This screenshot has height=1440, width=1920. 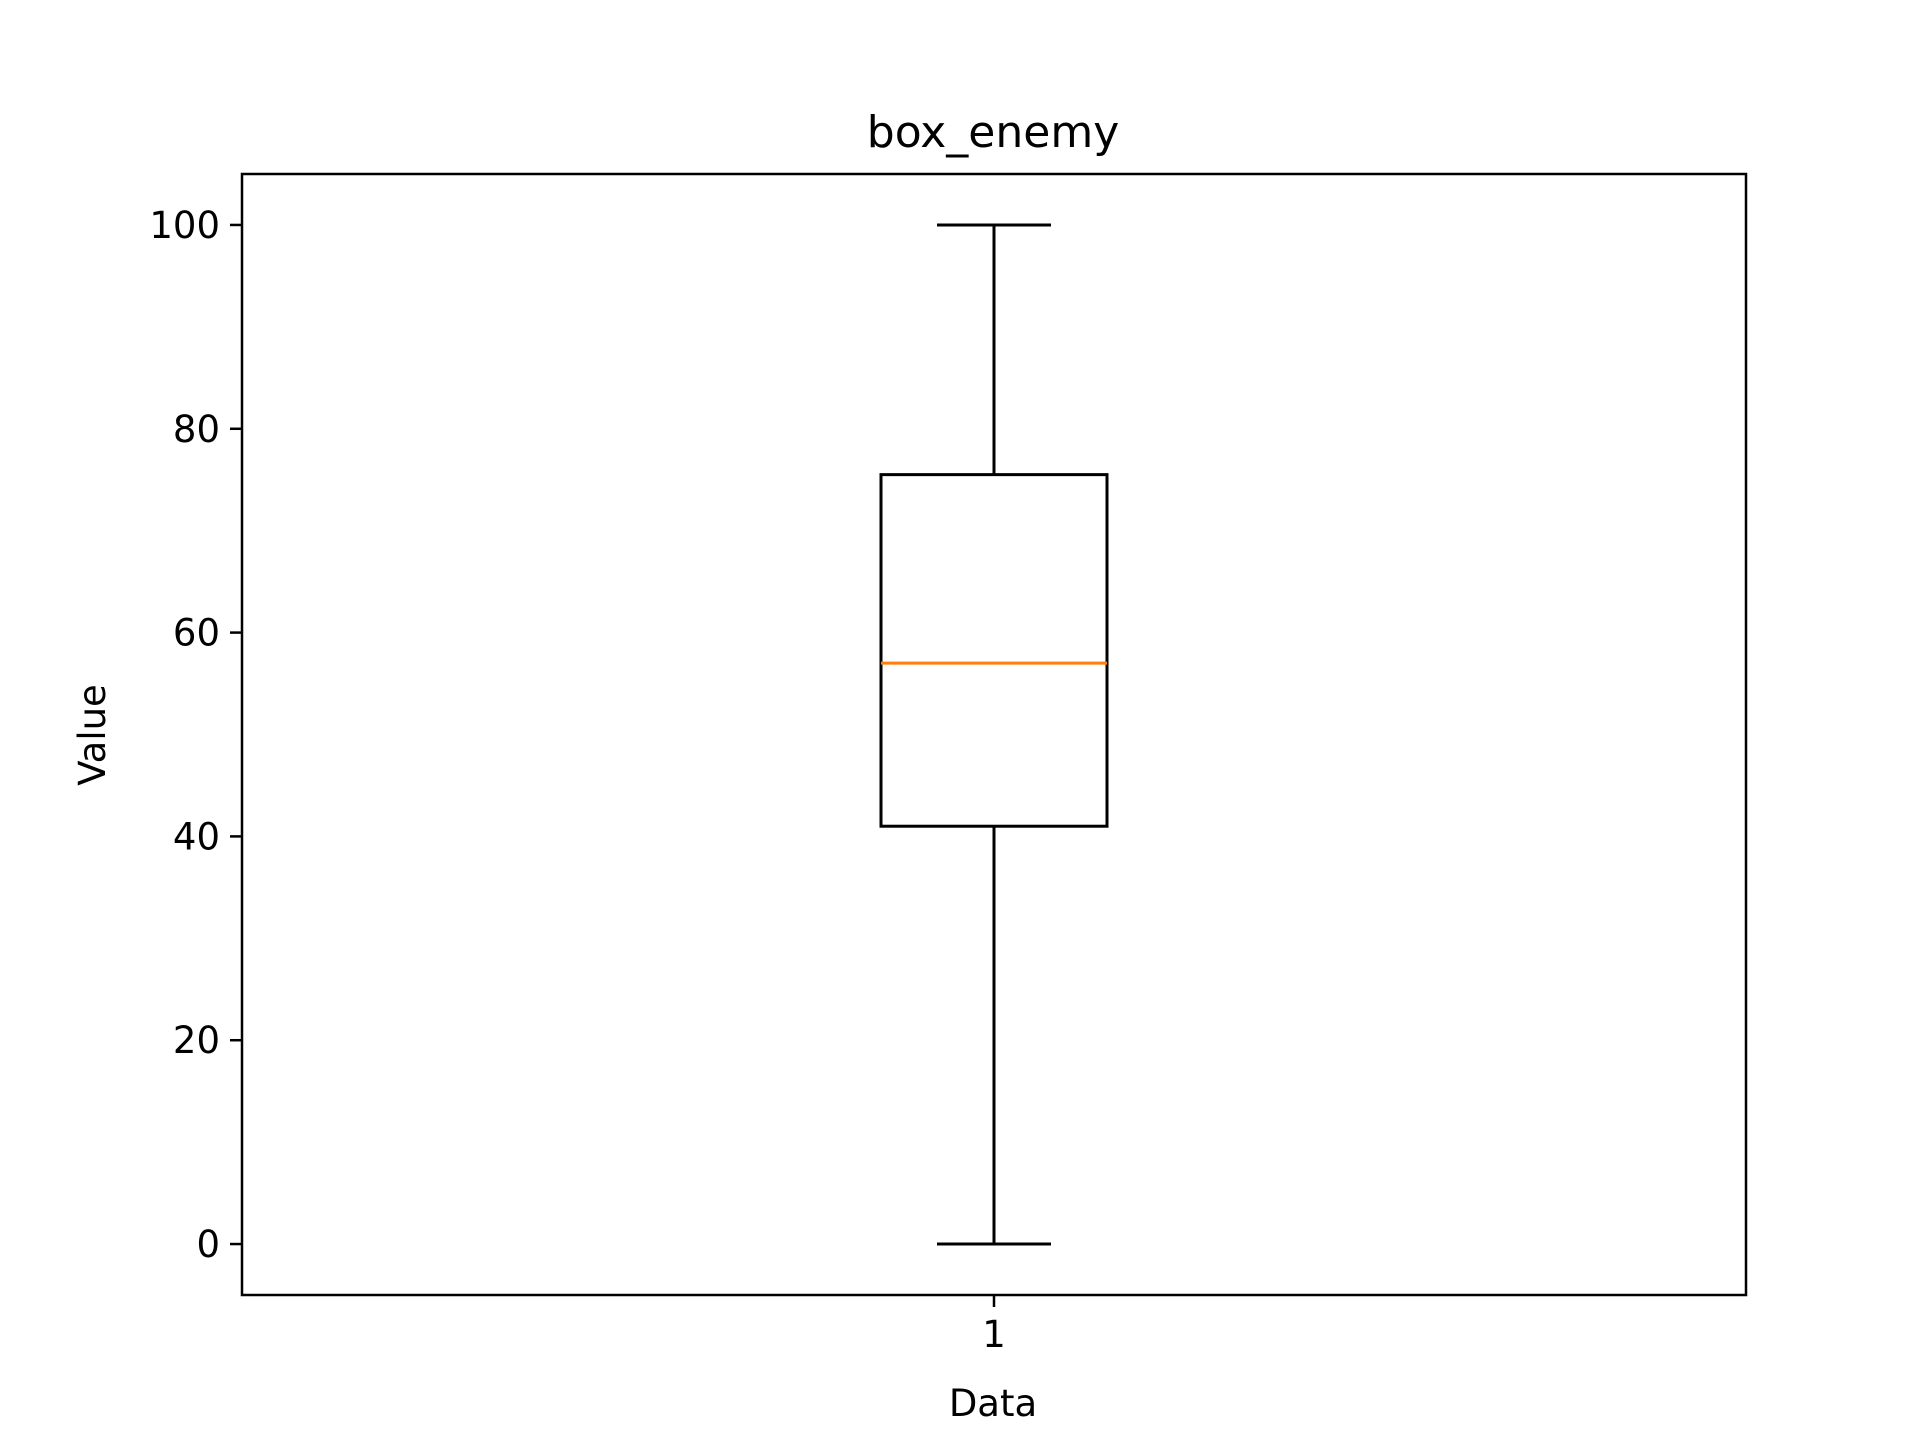 I want to click on y-axis-title: Value, so click(x=92, y=735).